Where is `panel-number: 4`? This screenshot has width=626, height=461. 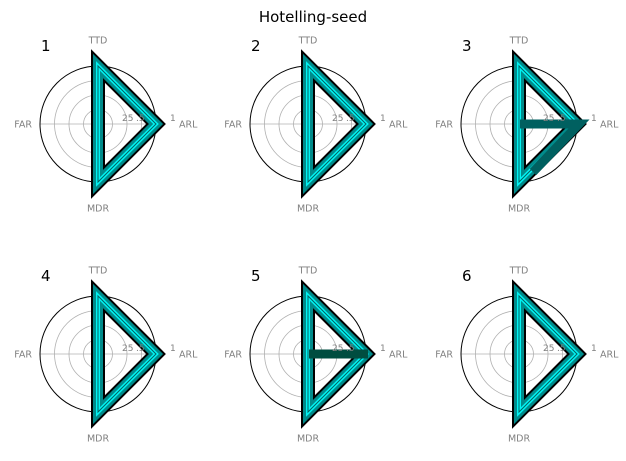 panel-number: 4 is located at coordinates (46, 276).